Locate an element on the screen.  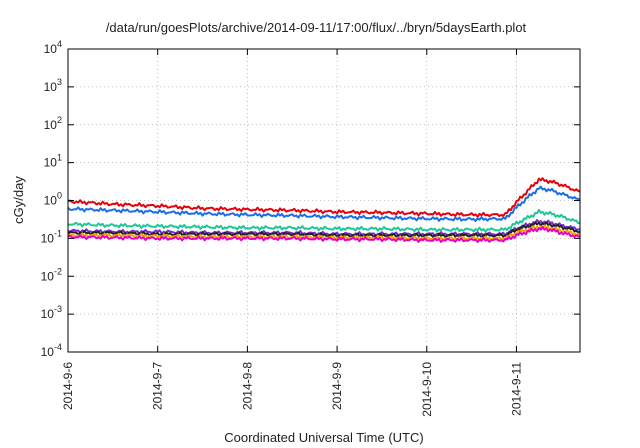
y-tick-label: 10⁻¹ is located at coordinates (51, 236).